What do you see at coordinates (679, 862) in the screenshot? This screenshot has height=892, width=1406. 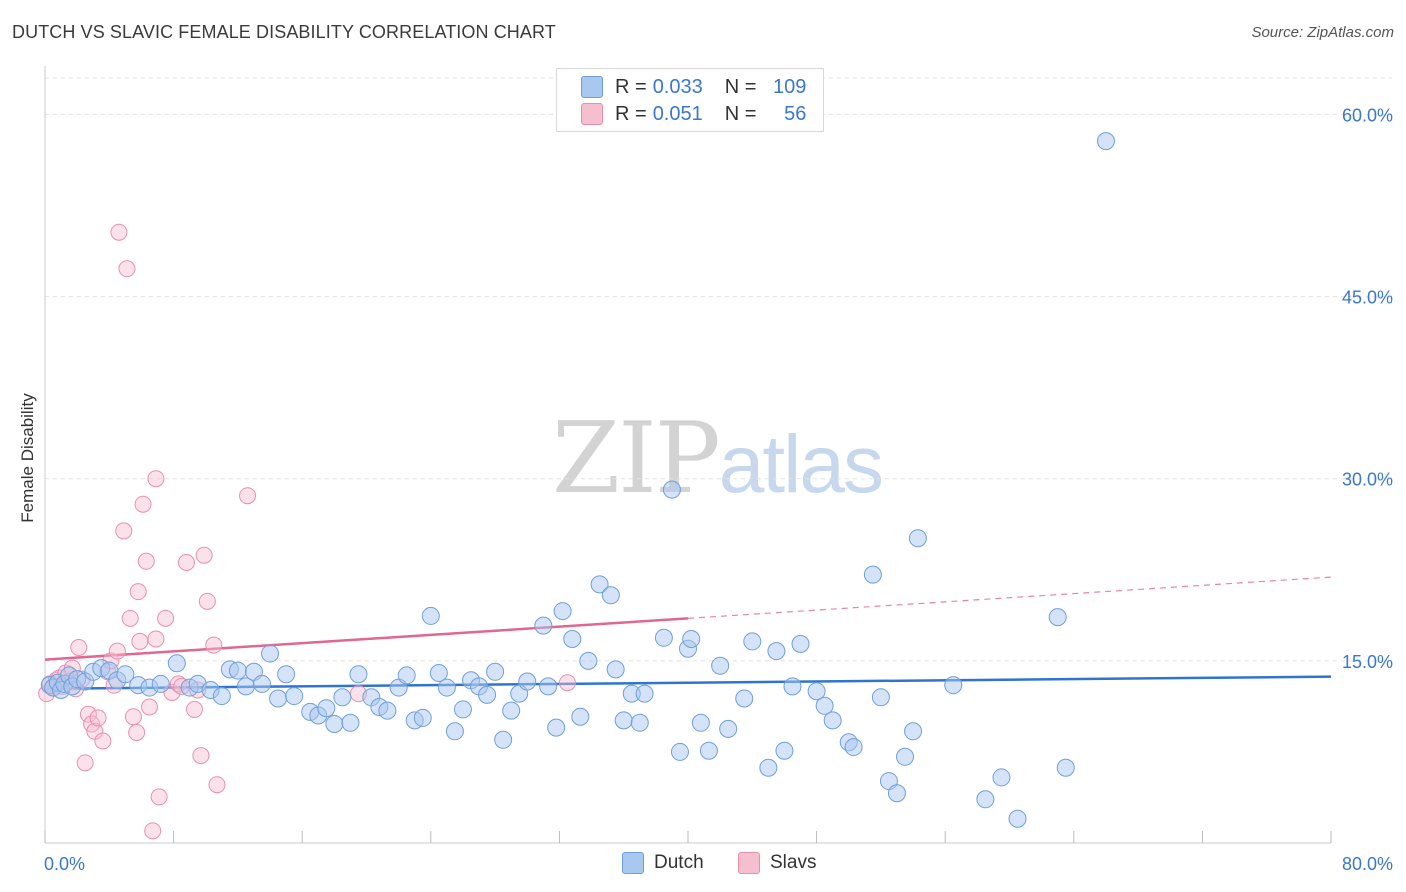 I see `dutch-legend-label: Dutch` at bounding box center [679, 862].